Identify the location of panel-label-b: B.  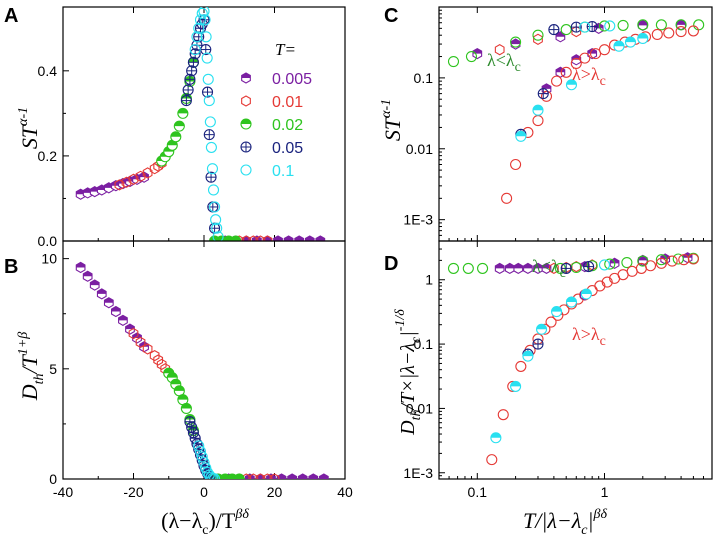
(11, 267).